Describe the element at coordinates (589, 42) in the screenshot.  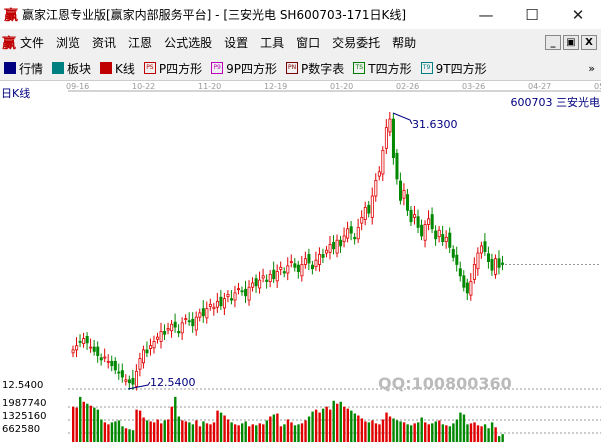
I see `mdi-close-button: X` at that location.